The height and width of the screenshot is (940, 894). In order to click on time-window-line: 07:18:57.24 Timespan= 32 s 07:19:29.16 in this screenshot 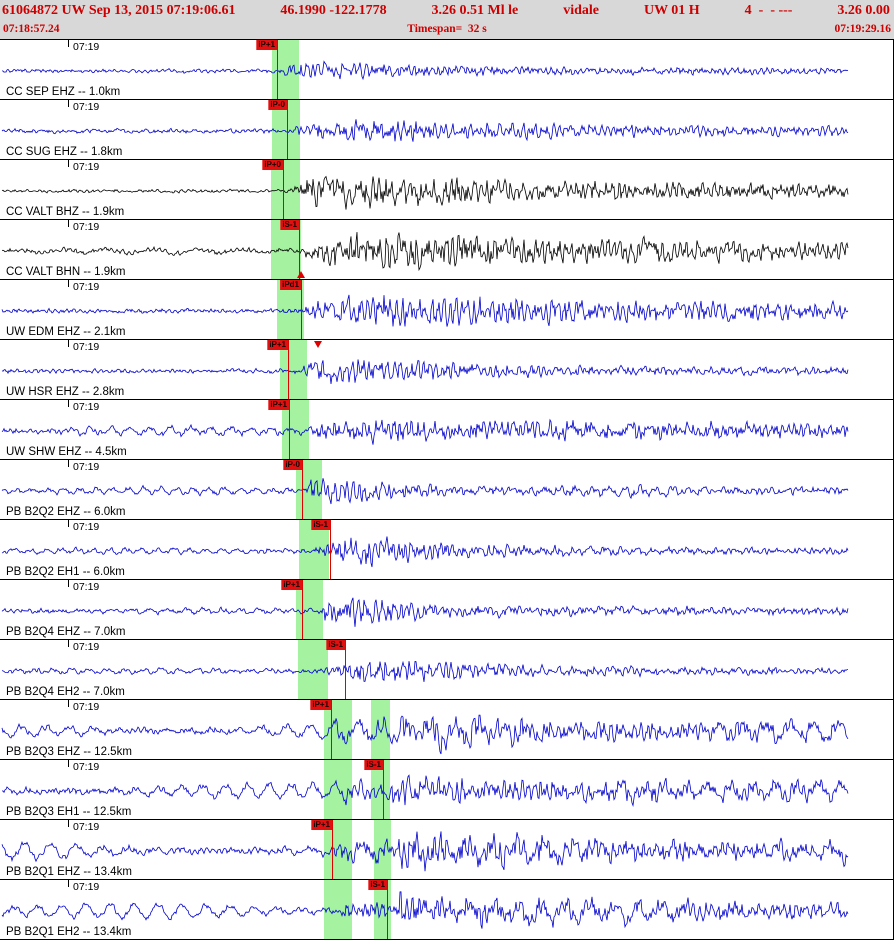, I will do `click(447, 29)`.